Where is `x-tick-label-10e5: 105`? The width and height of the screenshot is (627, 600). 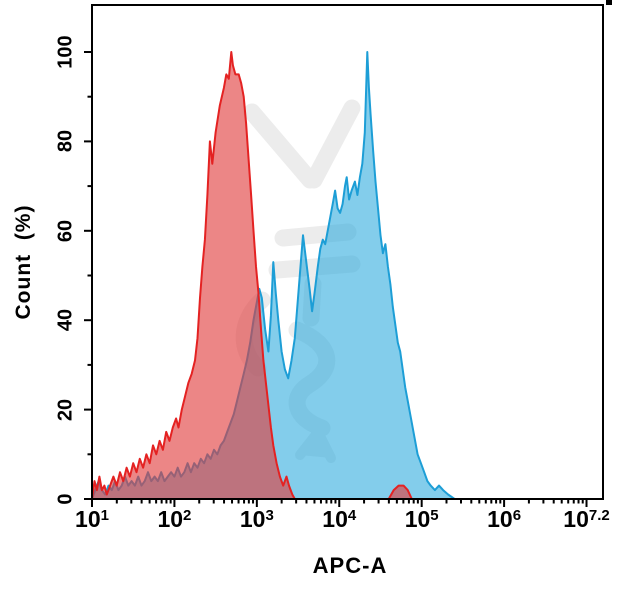
x-tick-label-10e5: 105 is located at coordinates (421, 519).